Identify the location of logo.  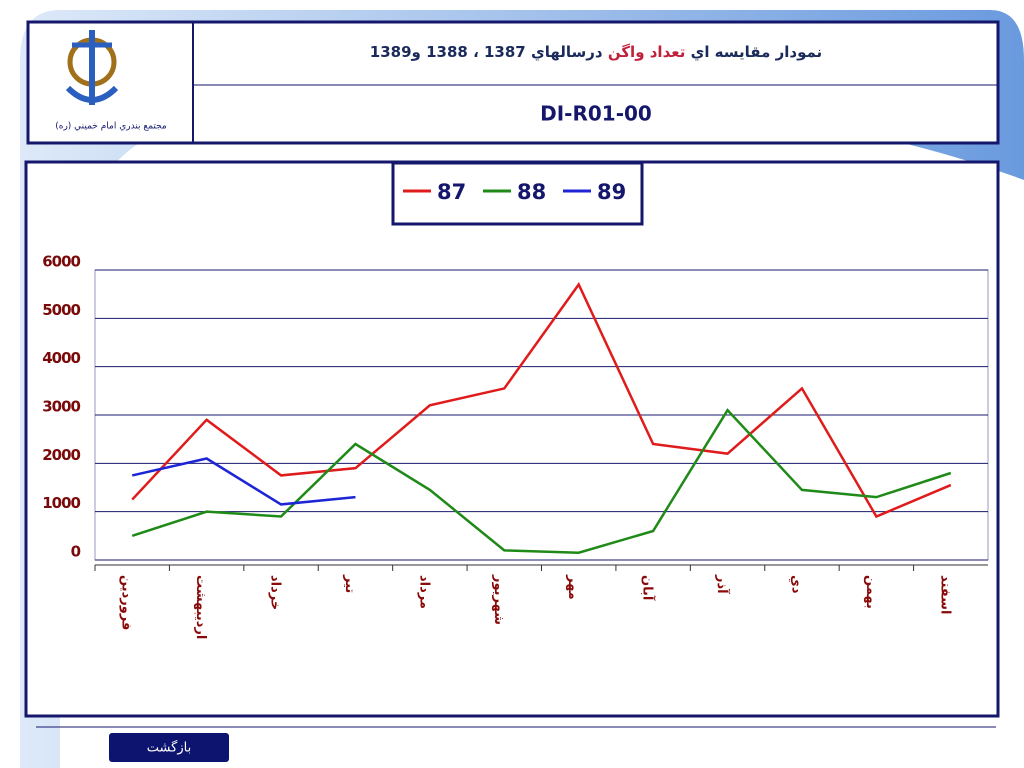
(92, 67).